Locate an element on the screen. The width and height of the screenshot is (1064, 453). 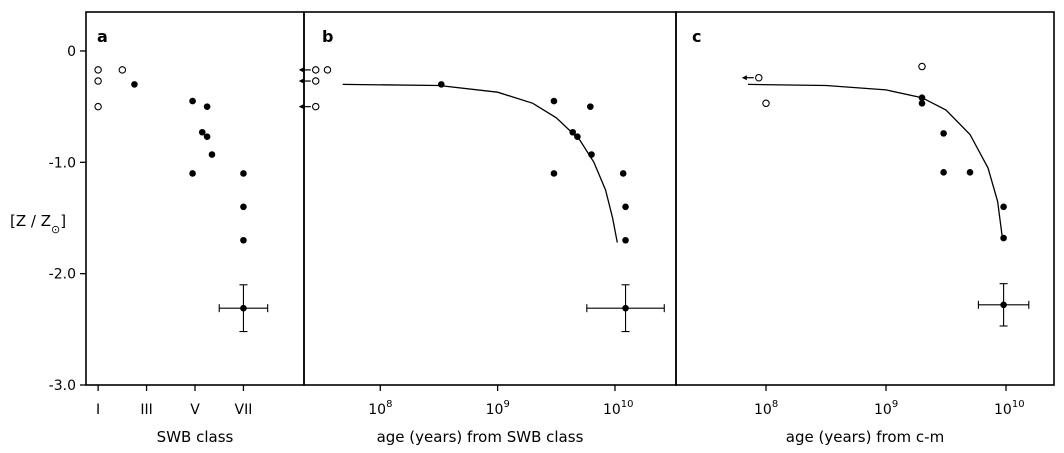
x-tick-label: III is located at coordinates (146, 410).